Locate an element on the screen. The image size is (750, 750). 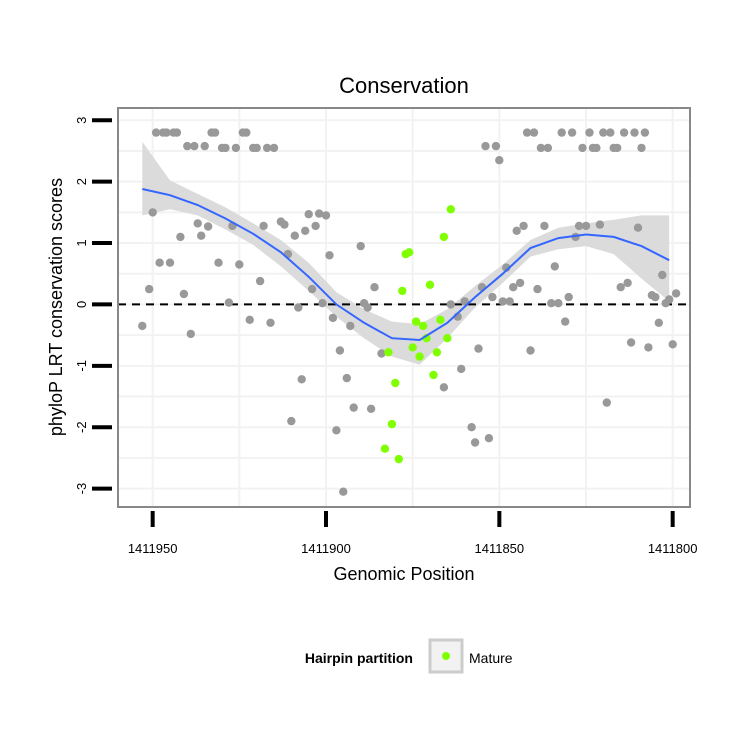
y-tick-label: -2 is located at coordinates (81, 427).